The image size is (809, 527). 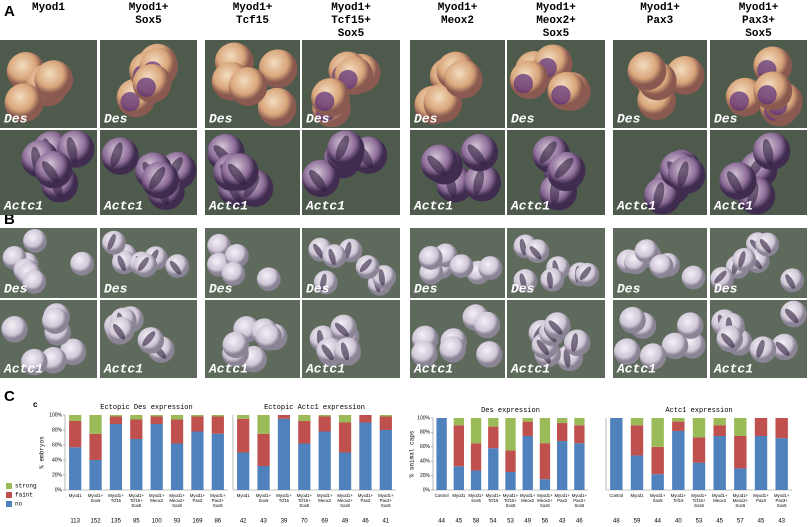 What do you see at coordinates (494, 498) in the screenshot?
I see `x-tick-label: Myod1+ Tcf15` at bounding box center [494, 498].